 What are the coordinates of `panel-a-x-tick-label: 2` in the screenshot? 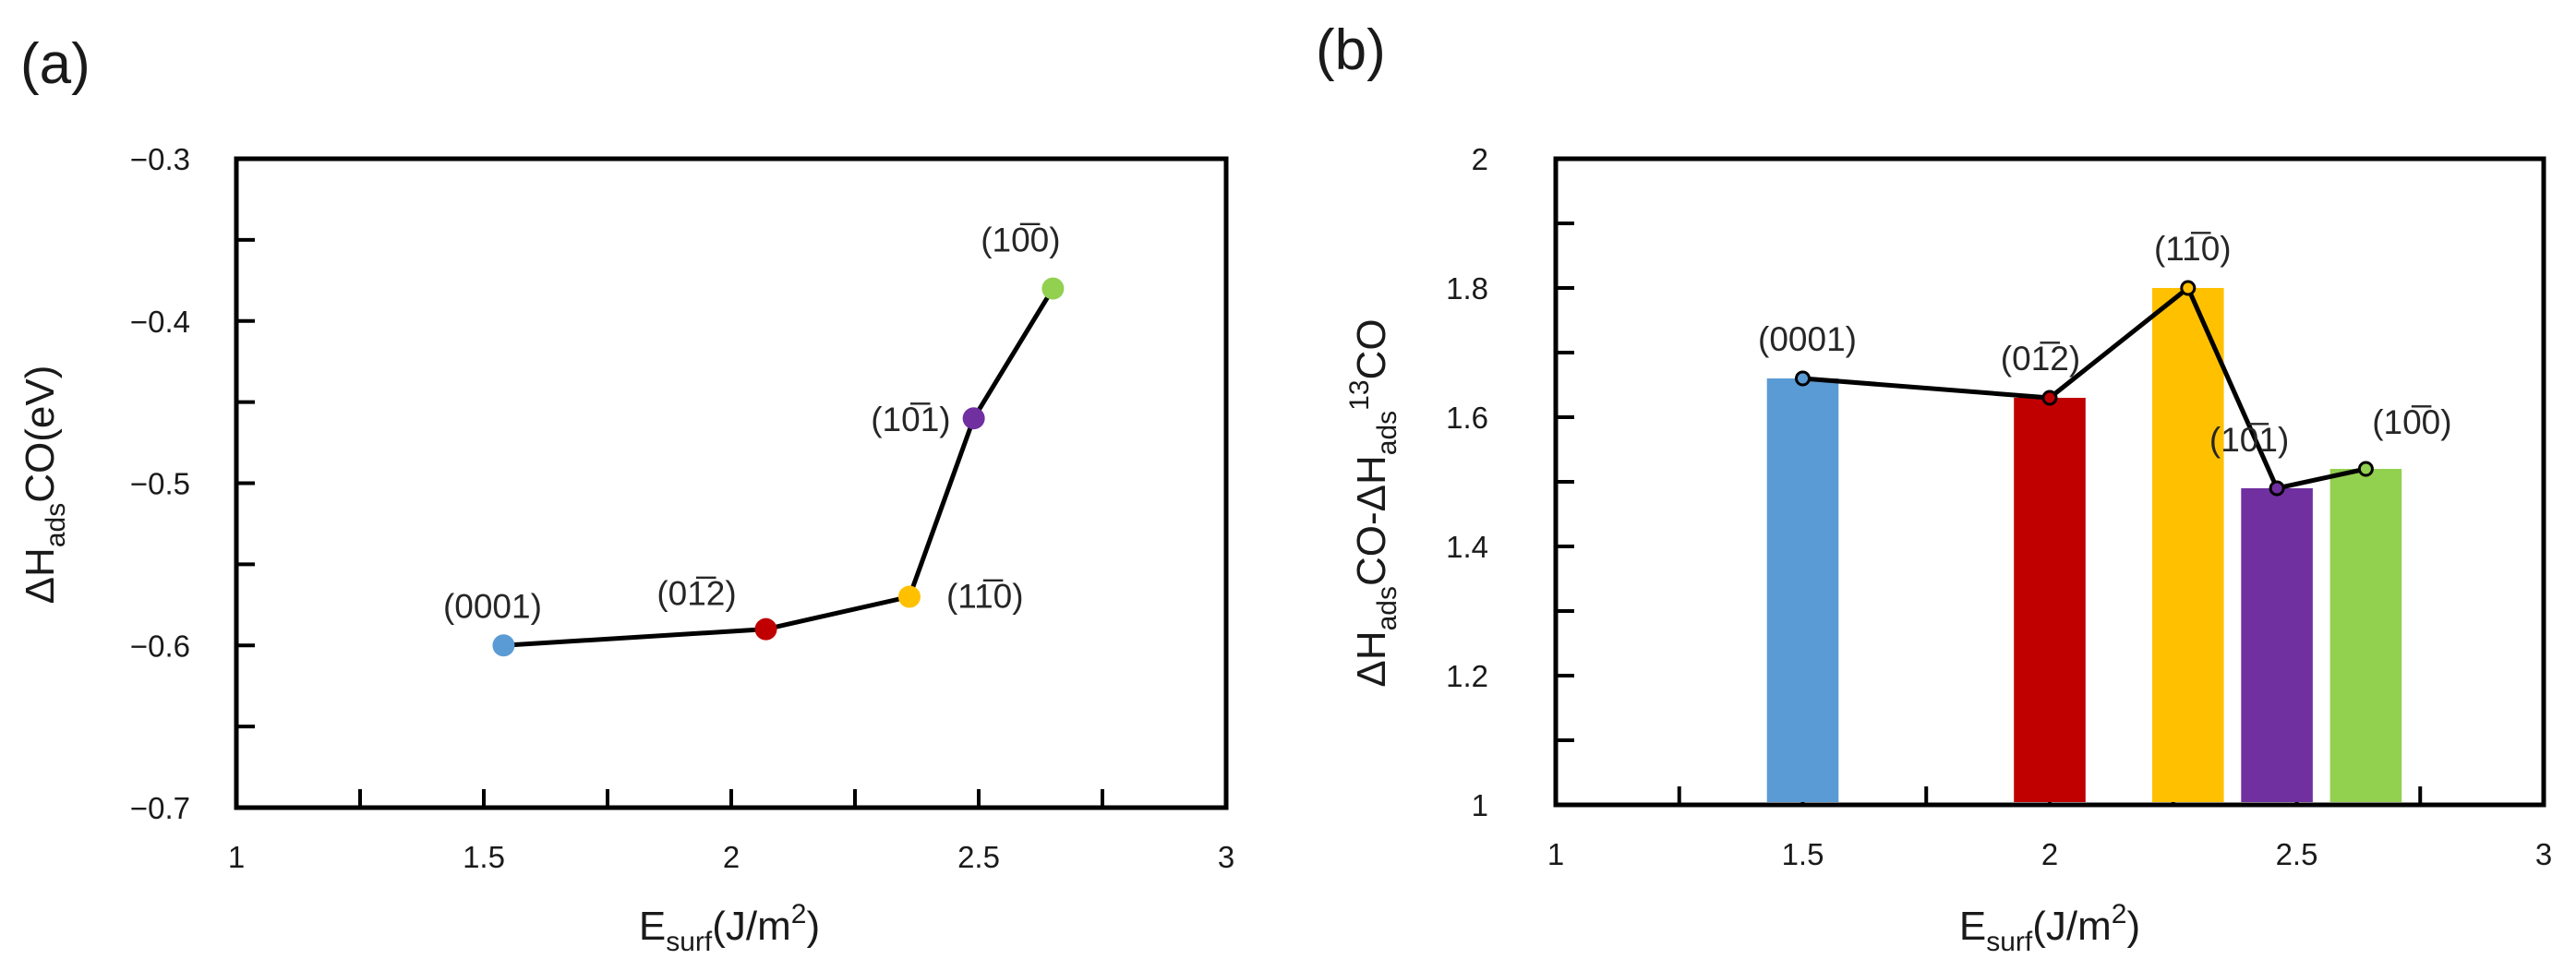 It's located at (731, 857).